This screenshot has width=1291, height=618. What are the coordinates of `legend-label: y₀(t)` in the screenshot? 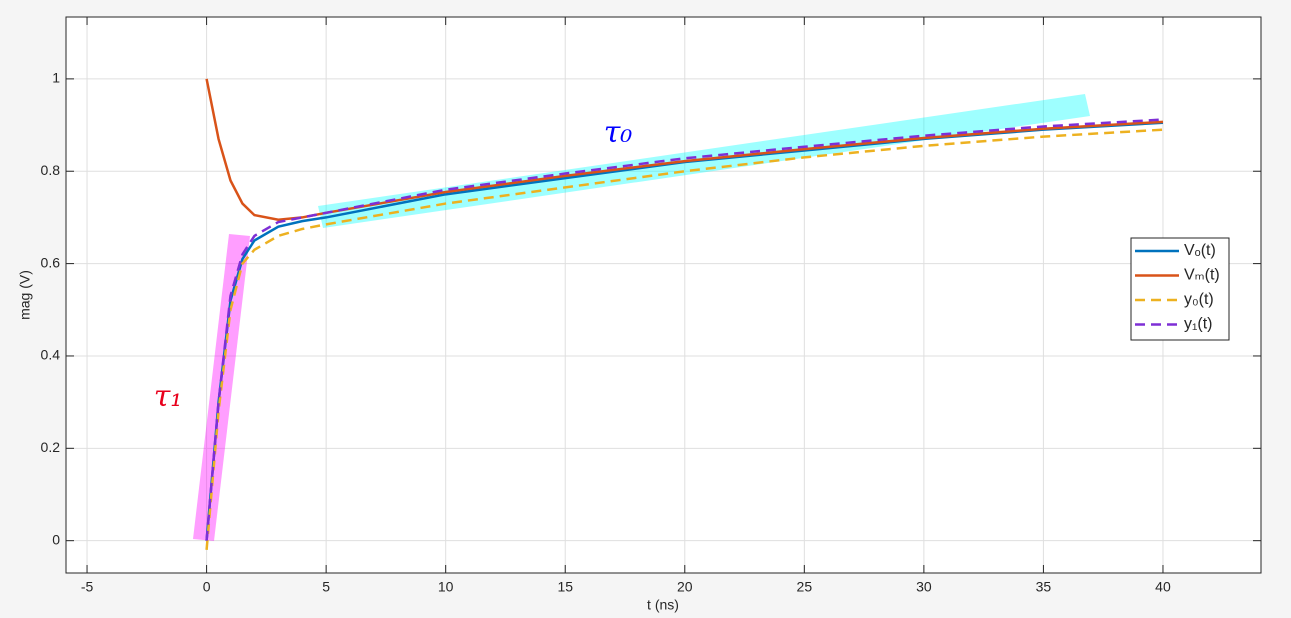 It's located at (1199, 299).